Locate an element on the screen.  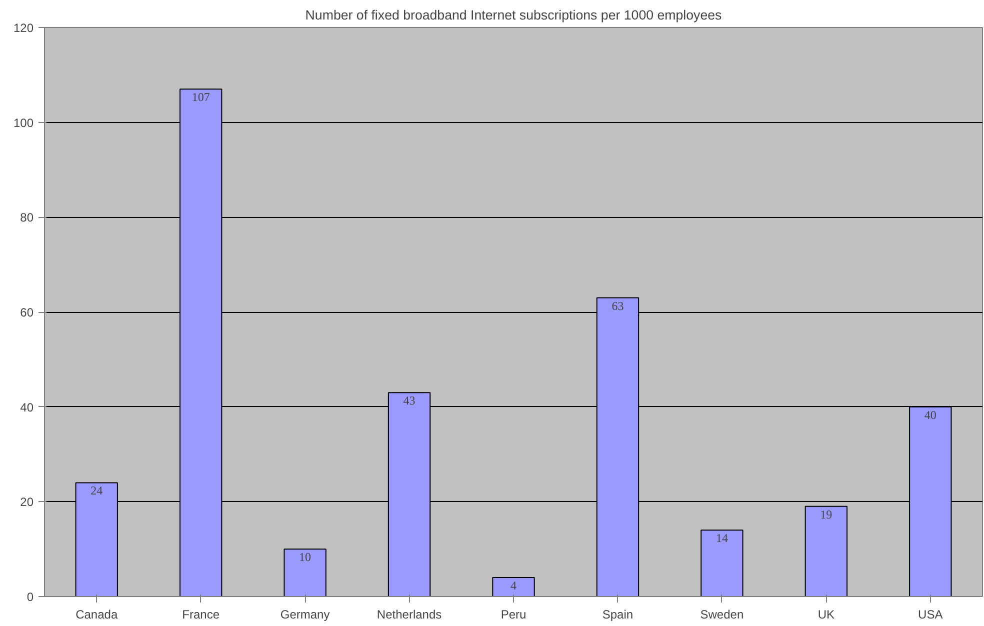
data-label: 4 is located at coordinates (513, 585).